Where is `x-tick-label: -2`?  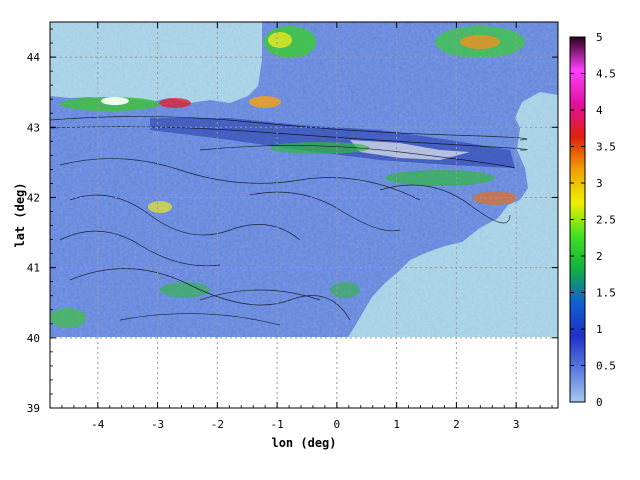
x-tick-label: -2 is located at coordinates (217, 424).